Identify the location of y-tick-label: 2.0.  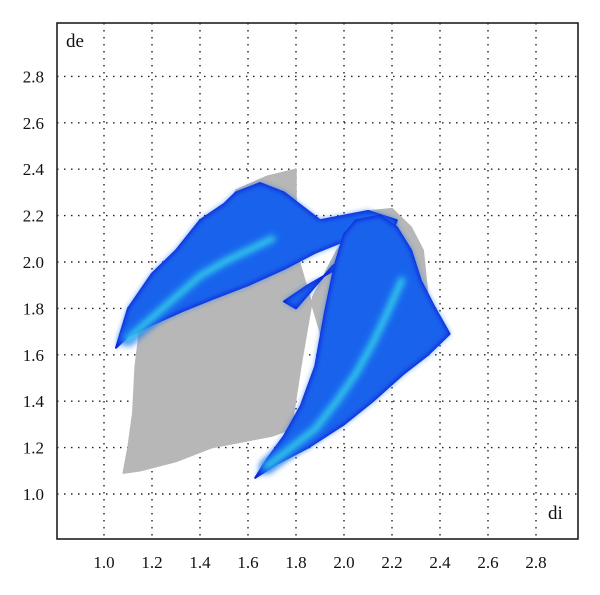
(33, 262).